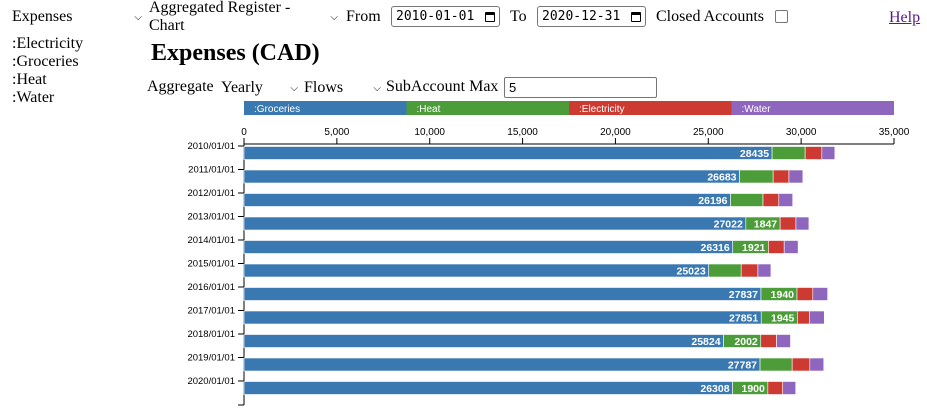 Image resolution: width=927 pixels, height=415 pixels. What do you see at coordinates (783, 295) in the screenshot?
I see `bar-value-label: 1940` at bounding box center [783, 295].